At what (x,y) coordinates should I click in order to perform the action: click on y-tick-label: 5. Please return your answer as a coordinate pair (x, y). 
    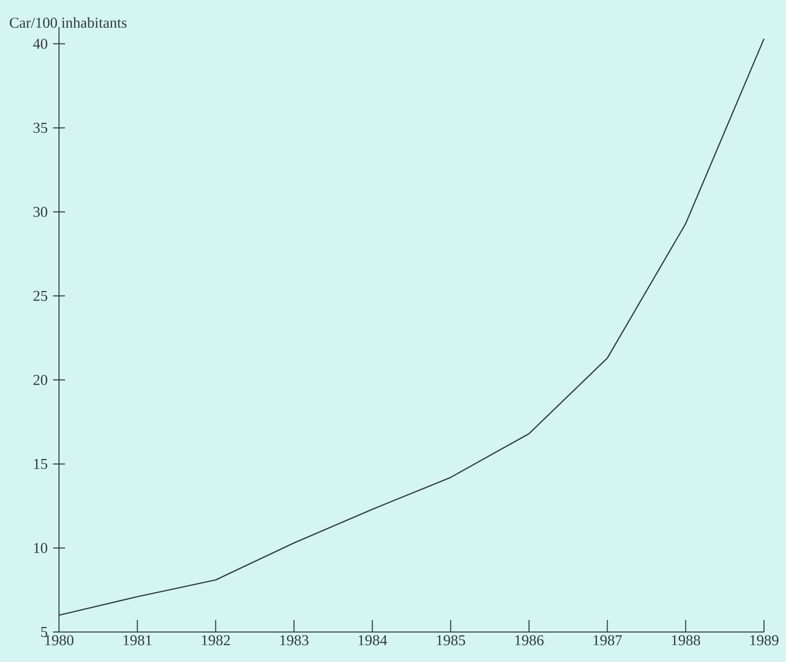
    Looking at the image, I should click on (44, 632).